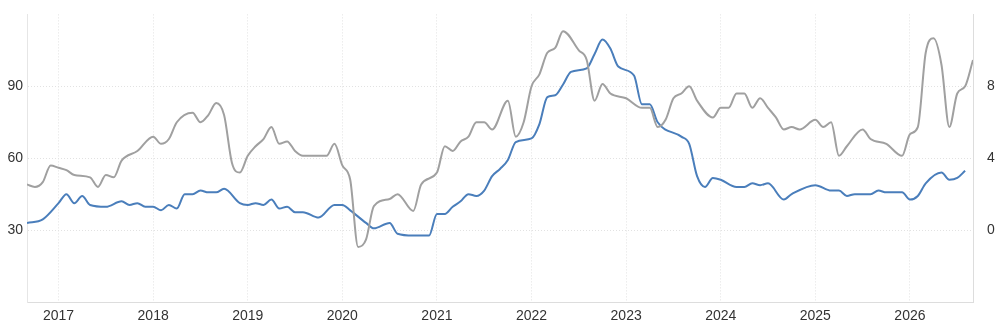 The image size is (1005, 335). Describe the element at coordinates (153, 315) in the screenshot. I see `x-tick-label: 2018` at that location.